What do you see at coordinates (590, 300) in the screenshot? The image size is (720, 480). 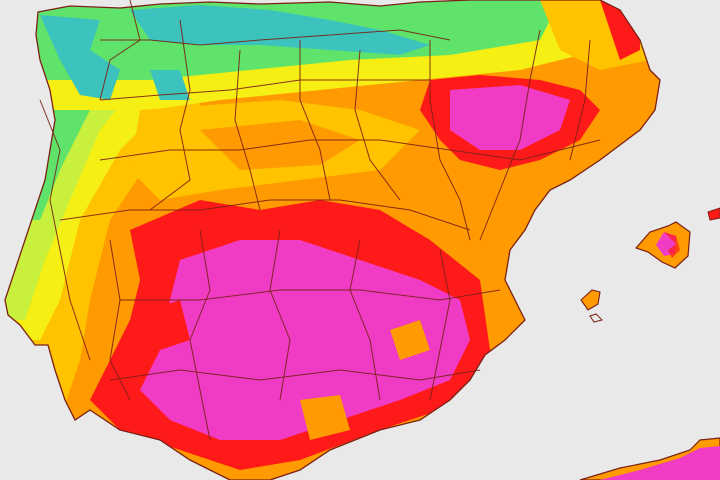 I see `ibiza` at bounding box center [590, 300].